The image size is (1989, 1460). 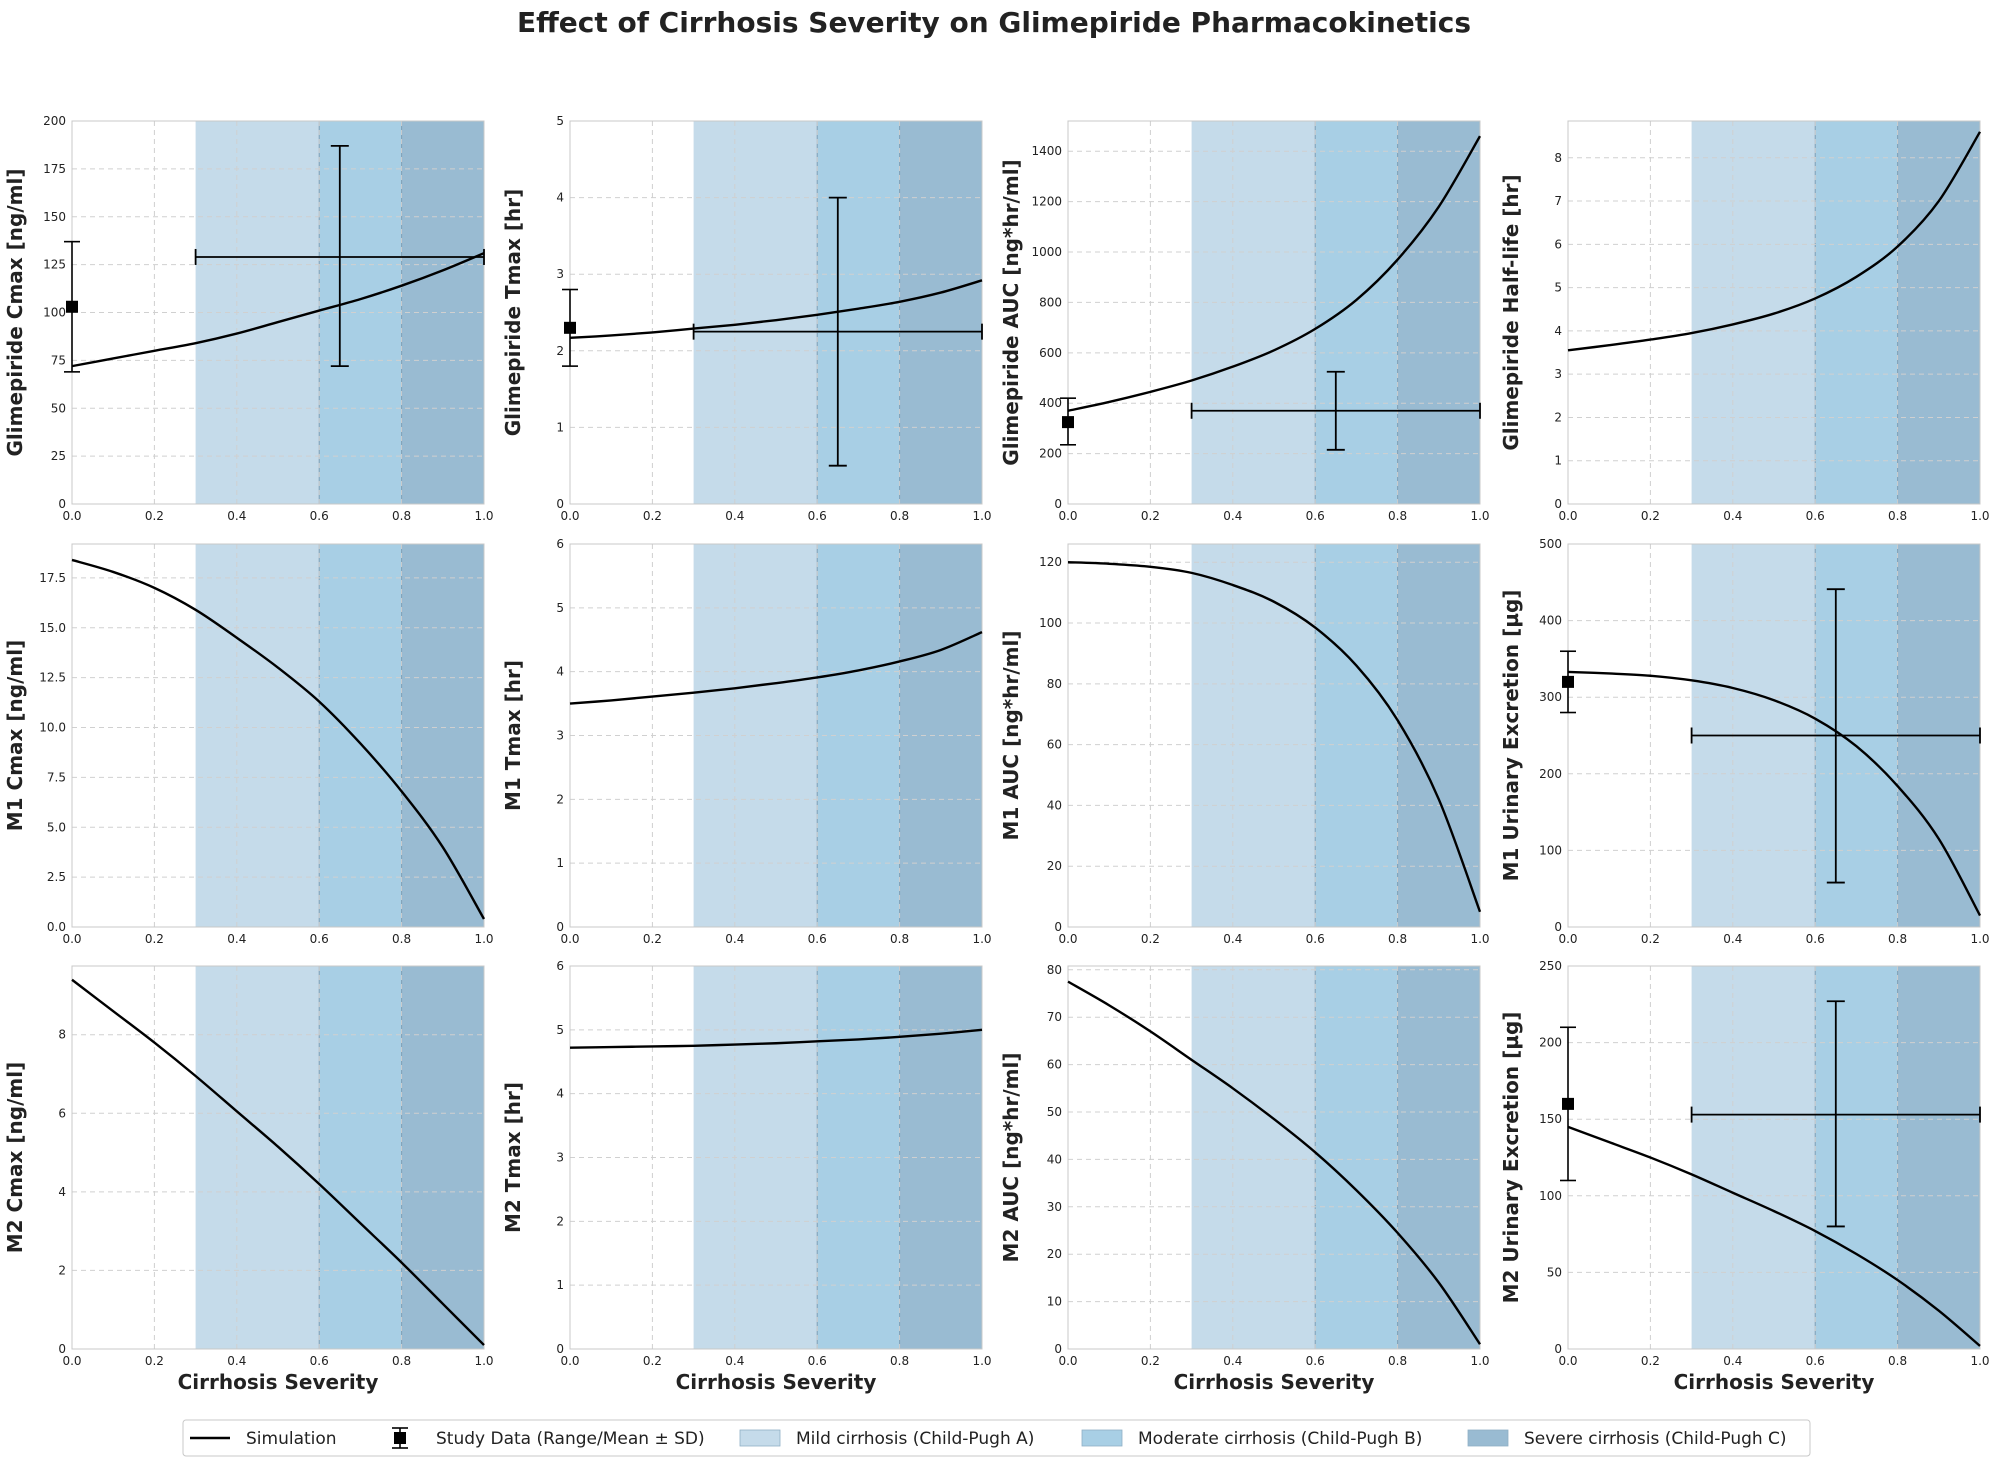 What do you see at coordinates (15, 313) in the screenshot?
I see `y-axis-label: Glimepiride Cmax [ng/ml]` at bounding box center [15, 313].